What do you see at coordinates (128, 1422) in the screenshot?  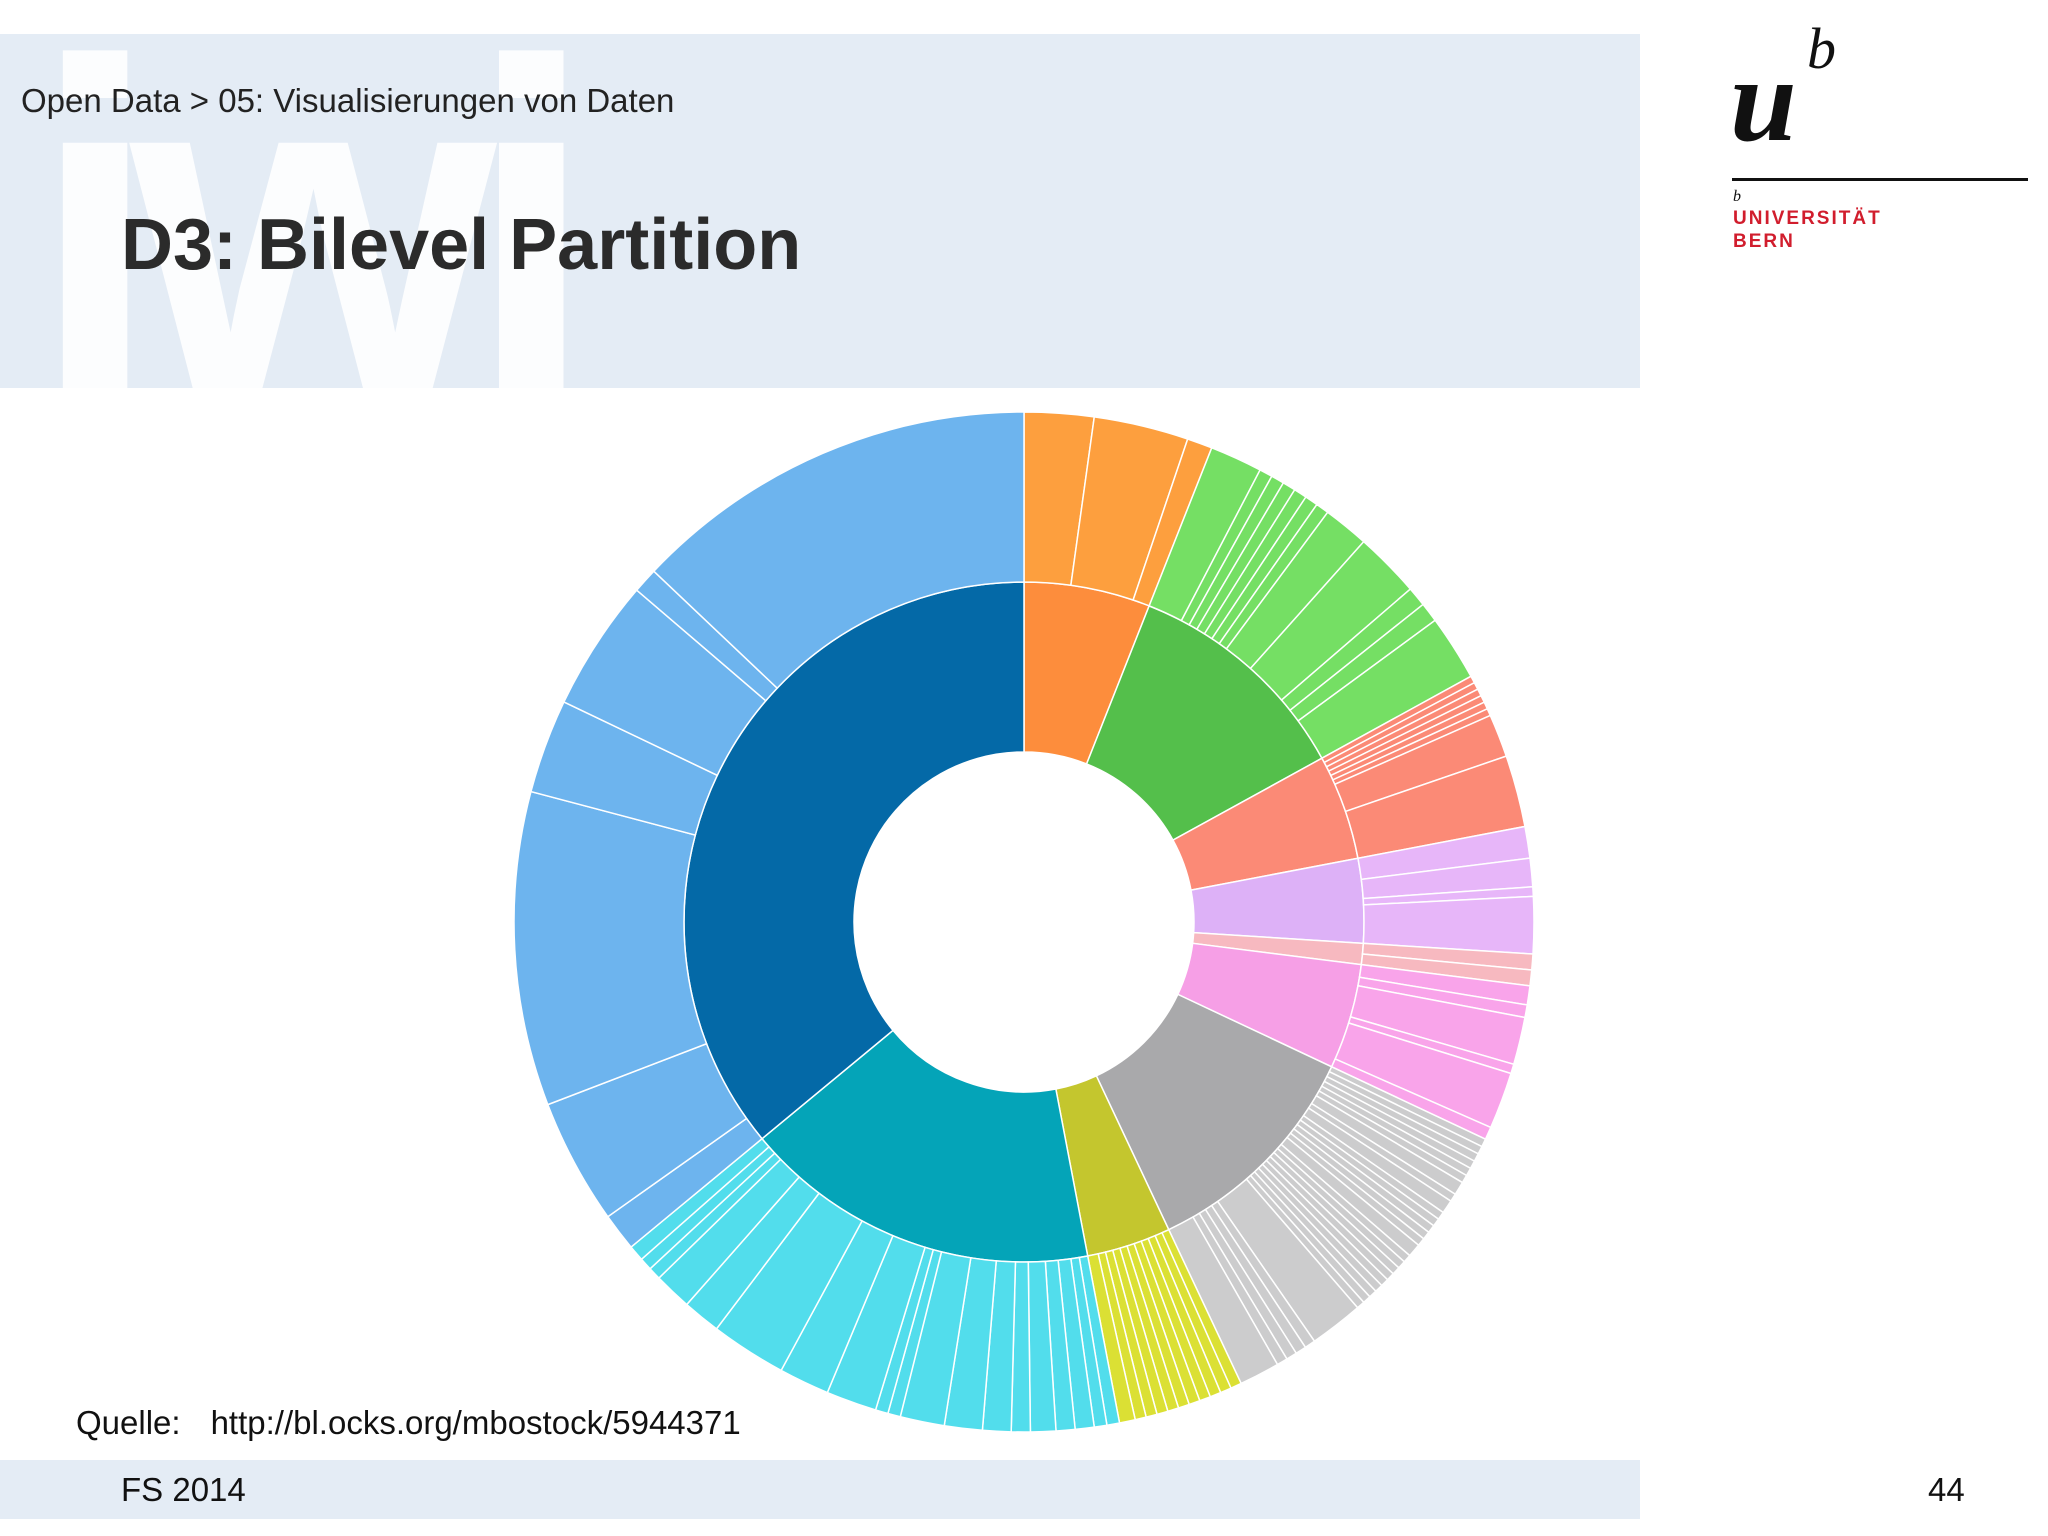 I see `source-label: Quelle:` at bounding box center [128, 1422].